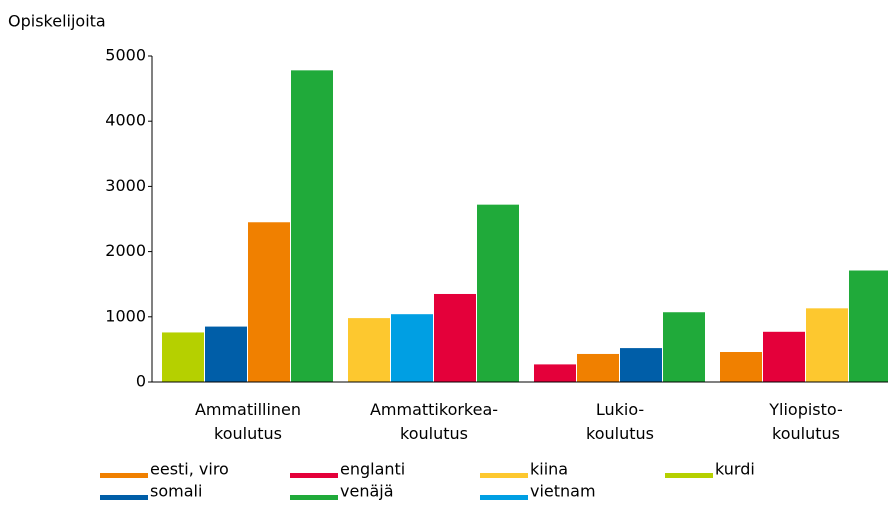 Image resolution: width=888 pixels, height=507 pixels. Describe the element at coordinates (434, 421) in the screenshot. I see `x-tick-label: Ammattikorkea-koulutus` at that location.